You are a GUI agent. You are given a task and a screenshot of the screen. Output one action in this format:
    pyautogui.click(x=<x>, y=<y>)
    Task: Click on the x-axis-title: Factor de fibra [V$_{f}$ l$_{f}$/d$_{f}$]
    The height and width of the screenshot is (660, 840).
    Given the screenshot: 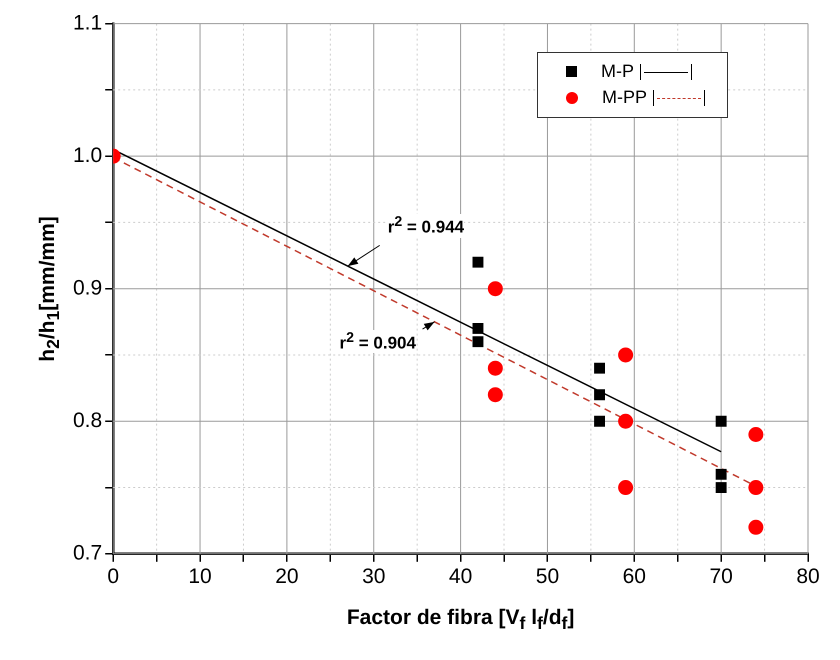 What is the action you would take?
    pyautogui.click(x=460, y=620)
    